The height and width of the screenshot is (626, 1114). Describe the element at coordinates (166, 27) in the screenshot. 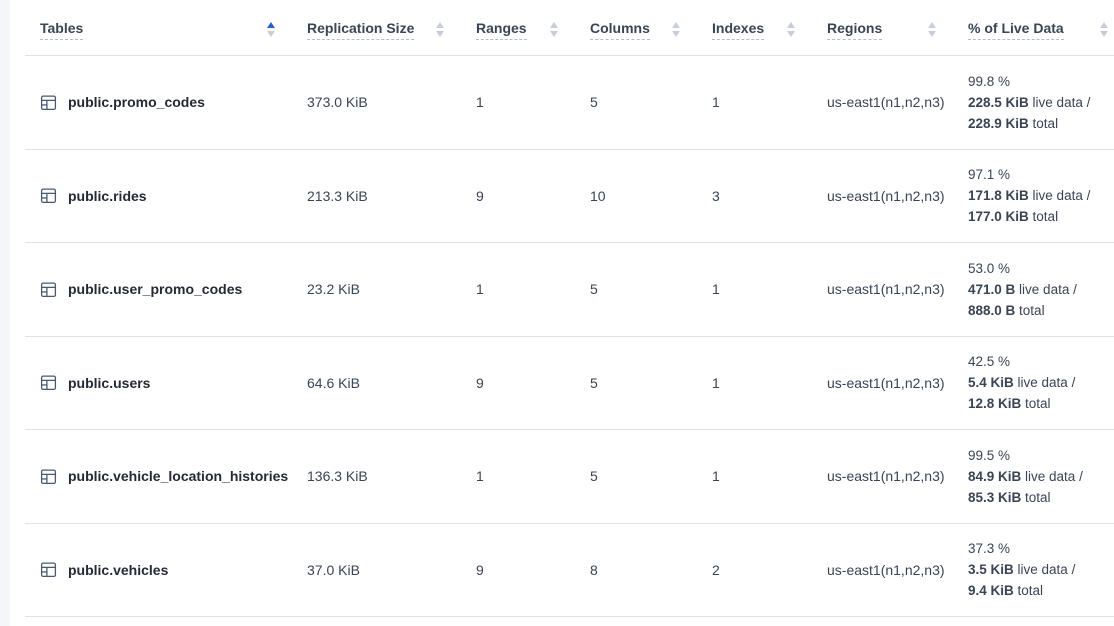

I see `column-header-tables: Tables` at that location.